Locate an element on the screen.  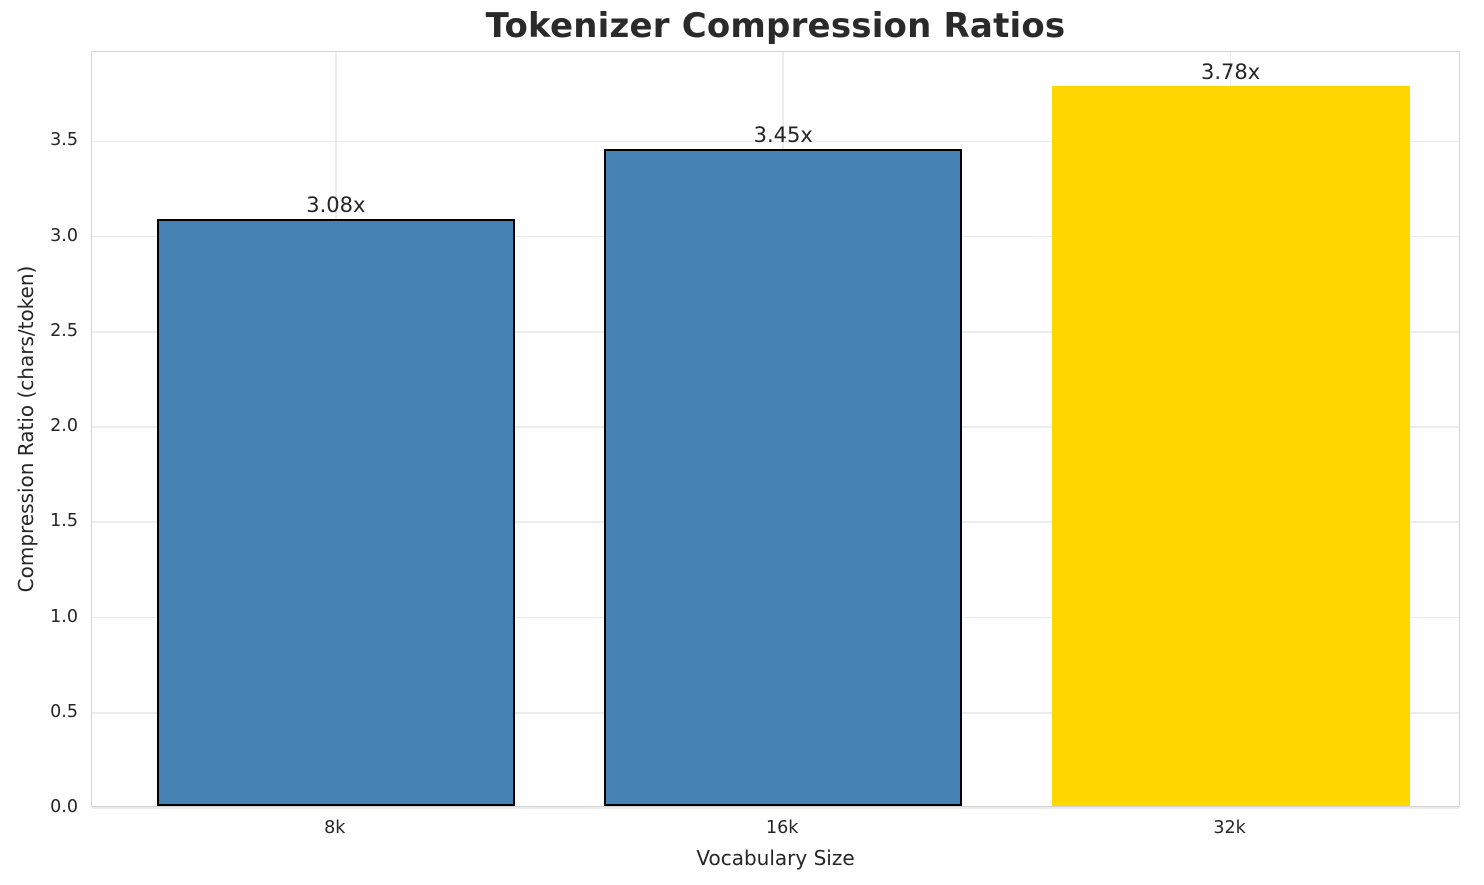
y-tick-label: 0.5 is located at coordinates (64, 711).